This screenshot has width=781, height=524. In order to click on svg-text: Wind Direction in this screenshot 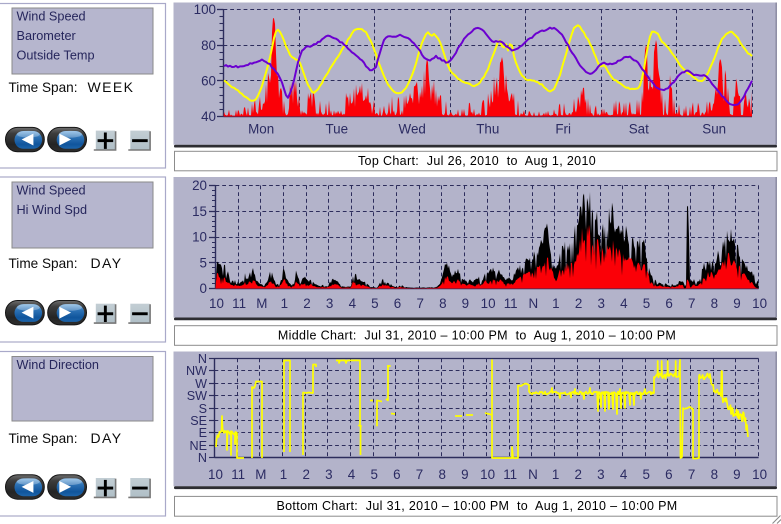, I will do `click(58, 365)`.